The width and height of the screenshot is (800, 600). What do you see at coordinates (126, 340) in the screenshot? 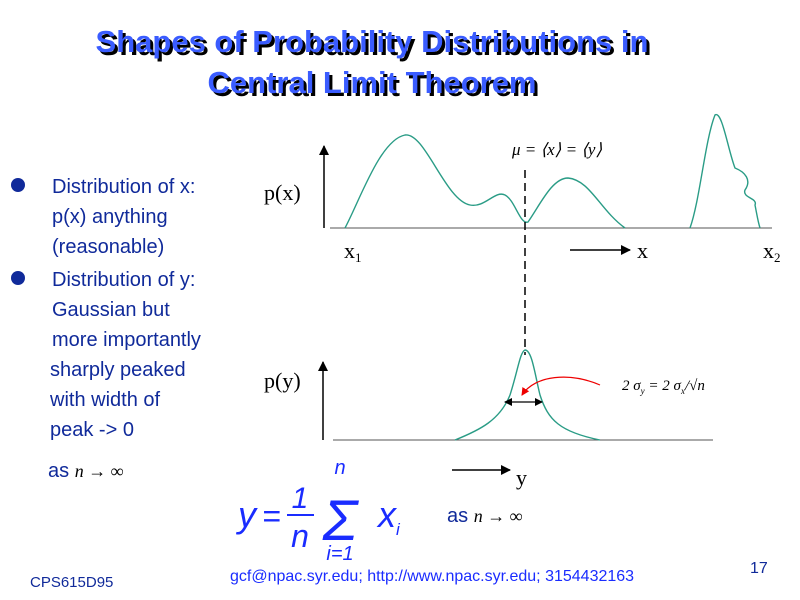
I see `bullet-line: more importantly` at bounding box center [126, 340].